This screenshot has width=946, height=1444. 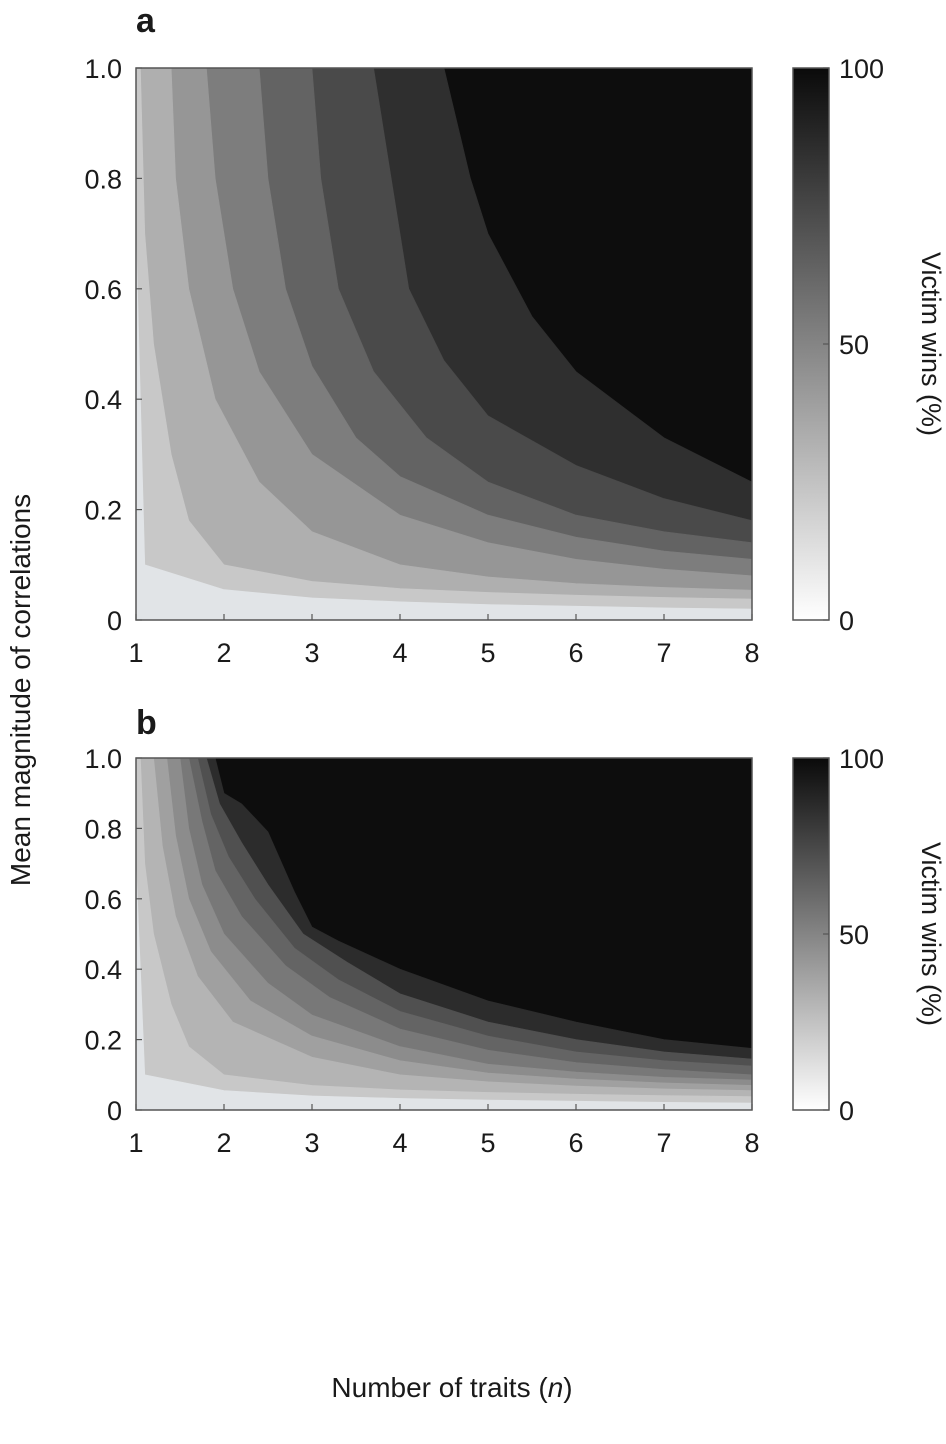 I want to click on panel-b-letter: b, so click(x=146, y=723).